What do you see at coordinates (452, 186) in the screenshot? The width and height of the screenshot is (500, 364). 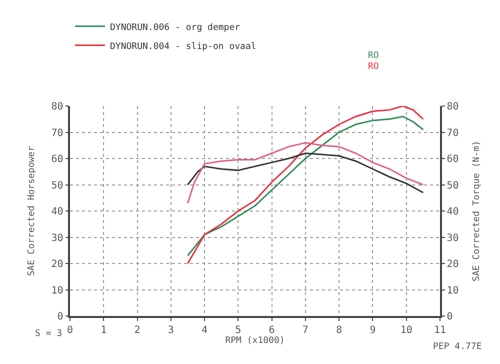 I see `y2-tick-label: 50` at bounding box center [452, 186].